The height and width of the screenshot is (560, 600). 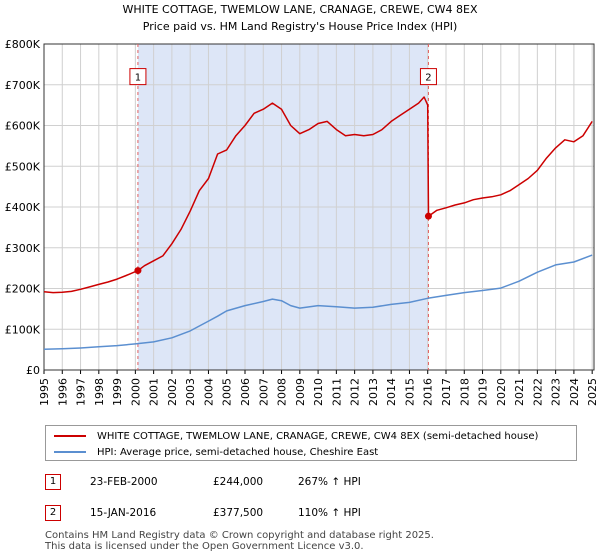 I want to click on y-tick-label: £200K, so click(x=23, y=289).